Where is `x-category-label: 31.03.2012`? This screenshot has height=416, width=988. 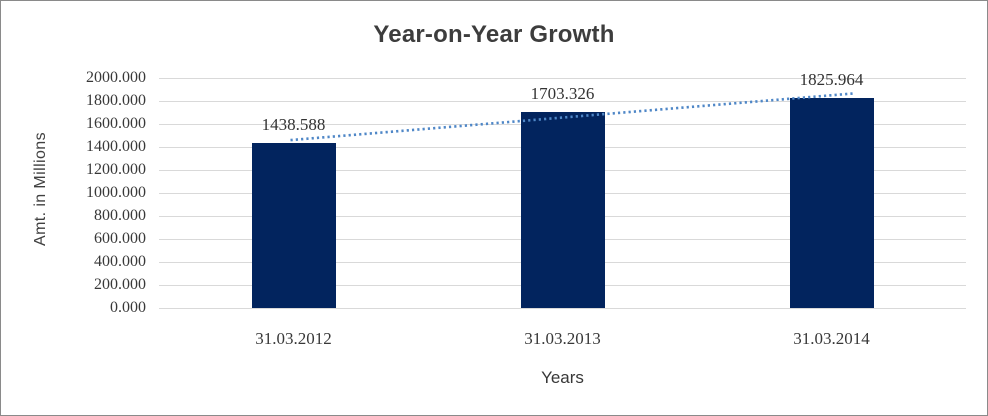 x-category-label: 31.03.2012 is located at coordinates (293, 338).